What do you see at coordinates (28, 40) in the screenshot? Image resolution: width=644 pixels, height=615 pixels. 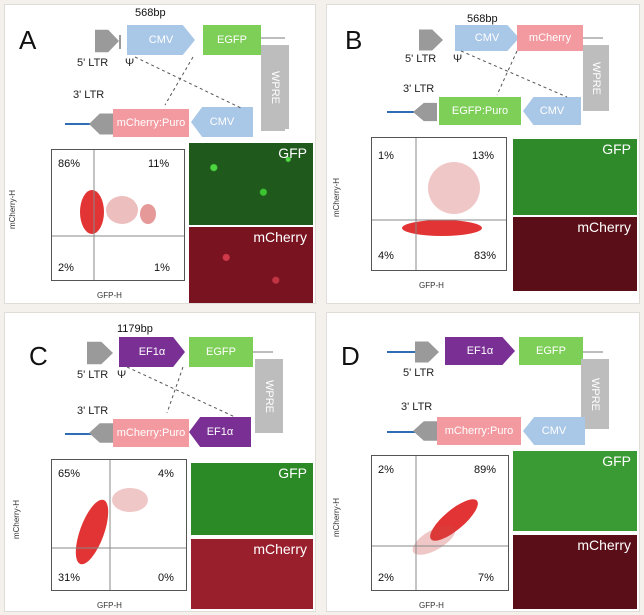 I see `panel-letter: A` at bounding box center [28, 40].